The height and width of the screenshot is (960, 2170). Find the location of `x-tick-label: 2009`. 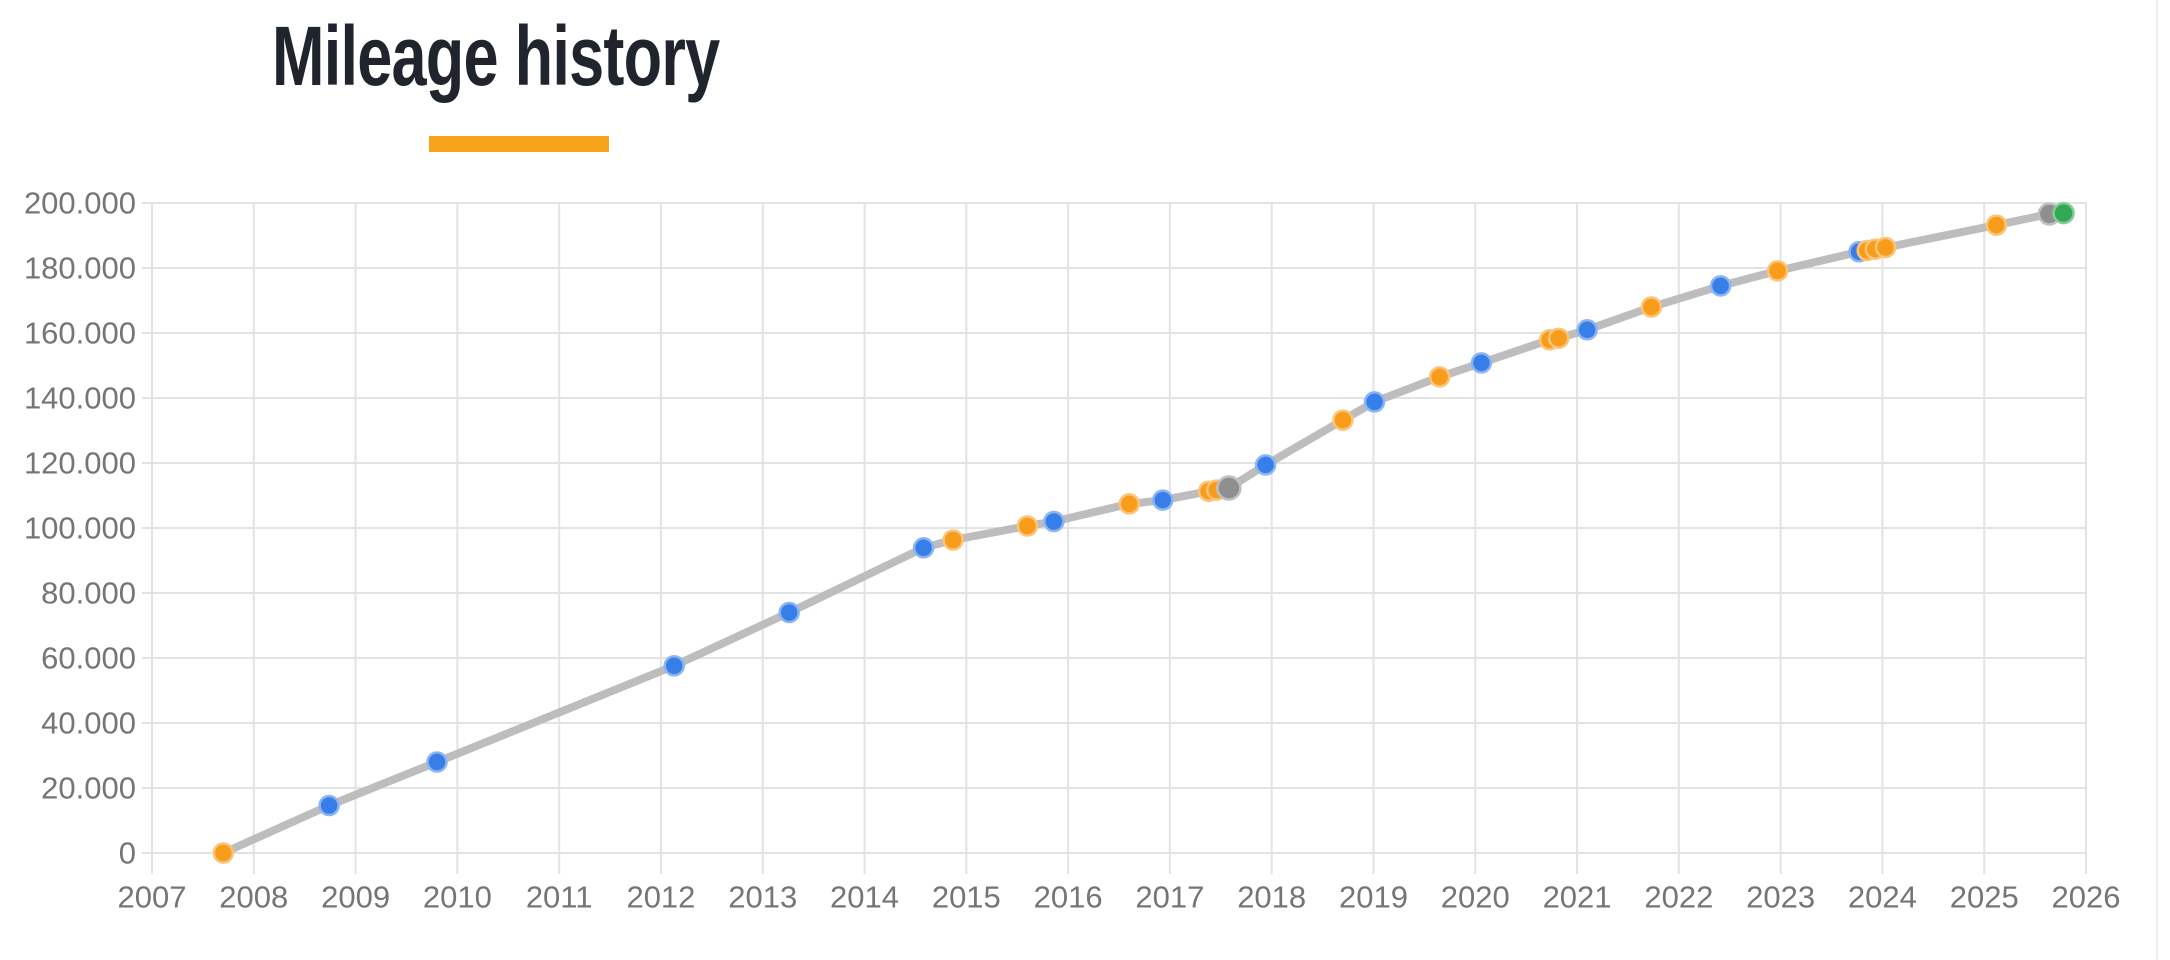

x-tick-label: 2009 is located at coordinates (355, 897).